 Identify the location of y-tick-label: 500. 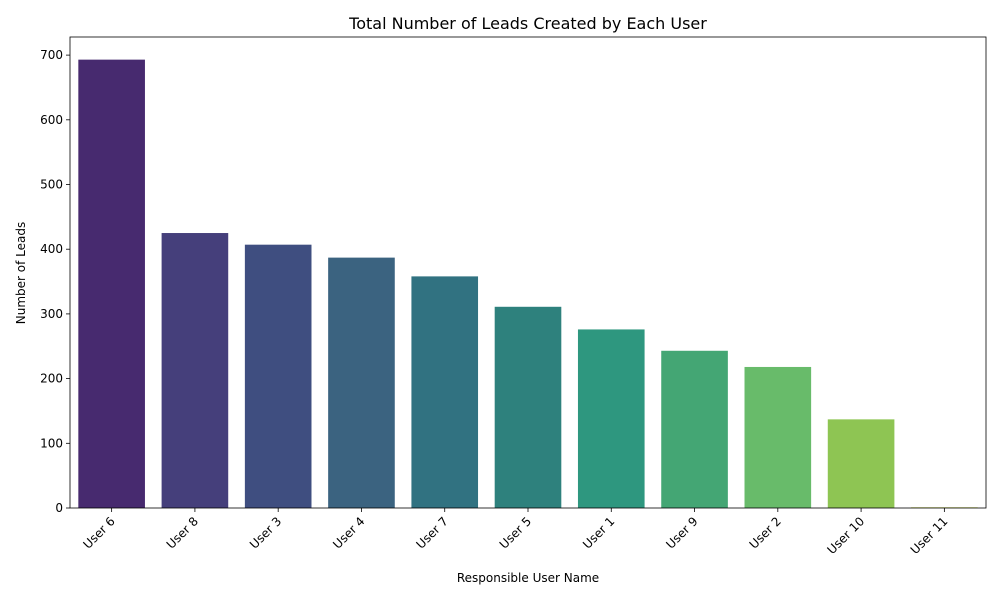
(51, 185).